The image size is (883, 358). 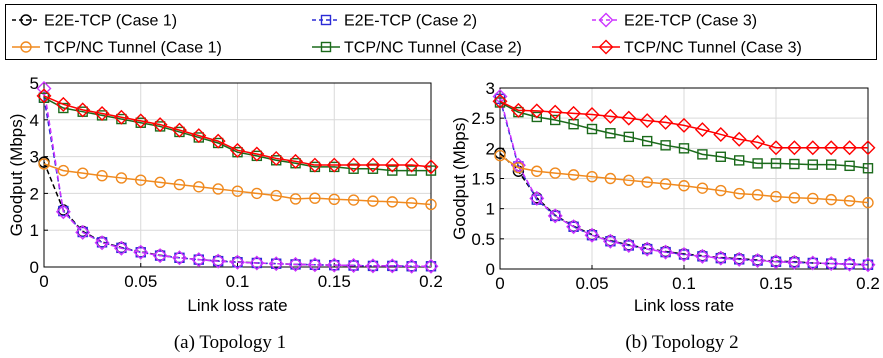 I want to click on legend-entry: E2E-TCP (Case 3), so click(x=674, y=21).